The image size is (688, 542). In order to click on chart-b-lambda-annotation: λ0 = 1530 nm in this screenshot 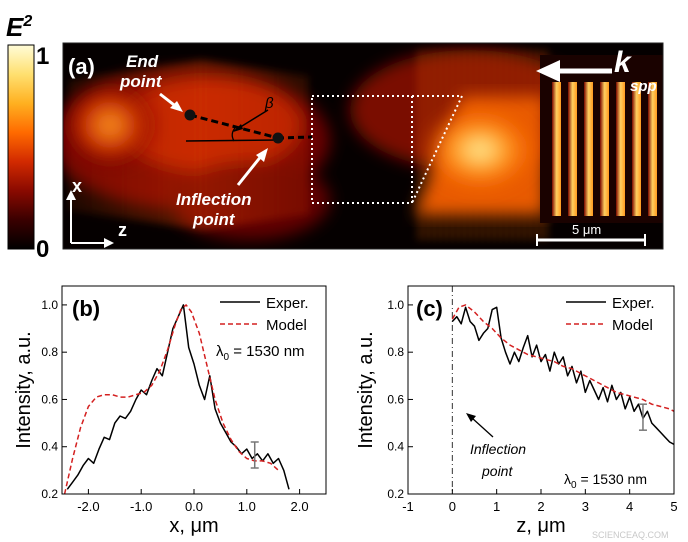, I will do `click(260, 353)`.